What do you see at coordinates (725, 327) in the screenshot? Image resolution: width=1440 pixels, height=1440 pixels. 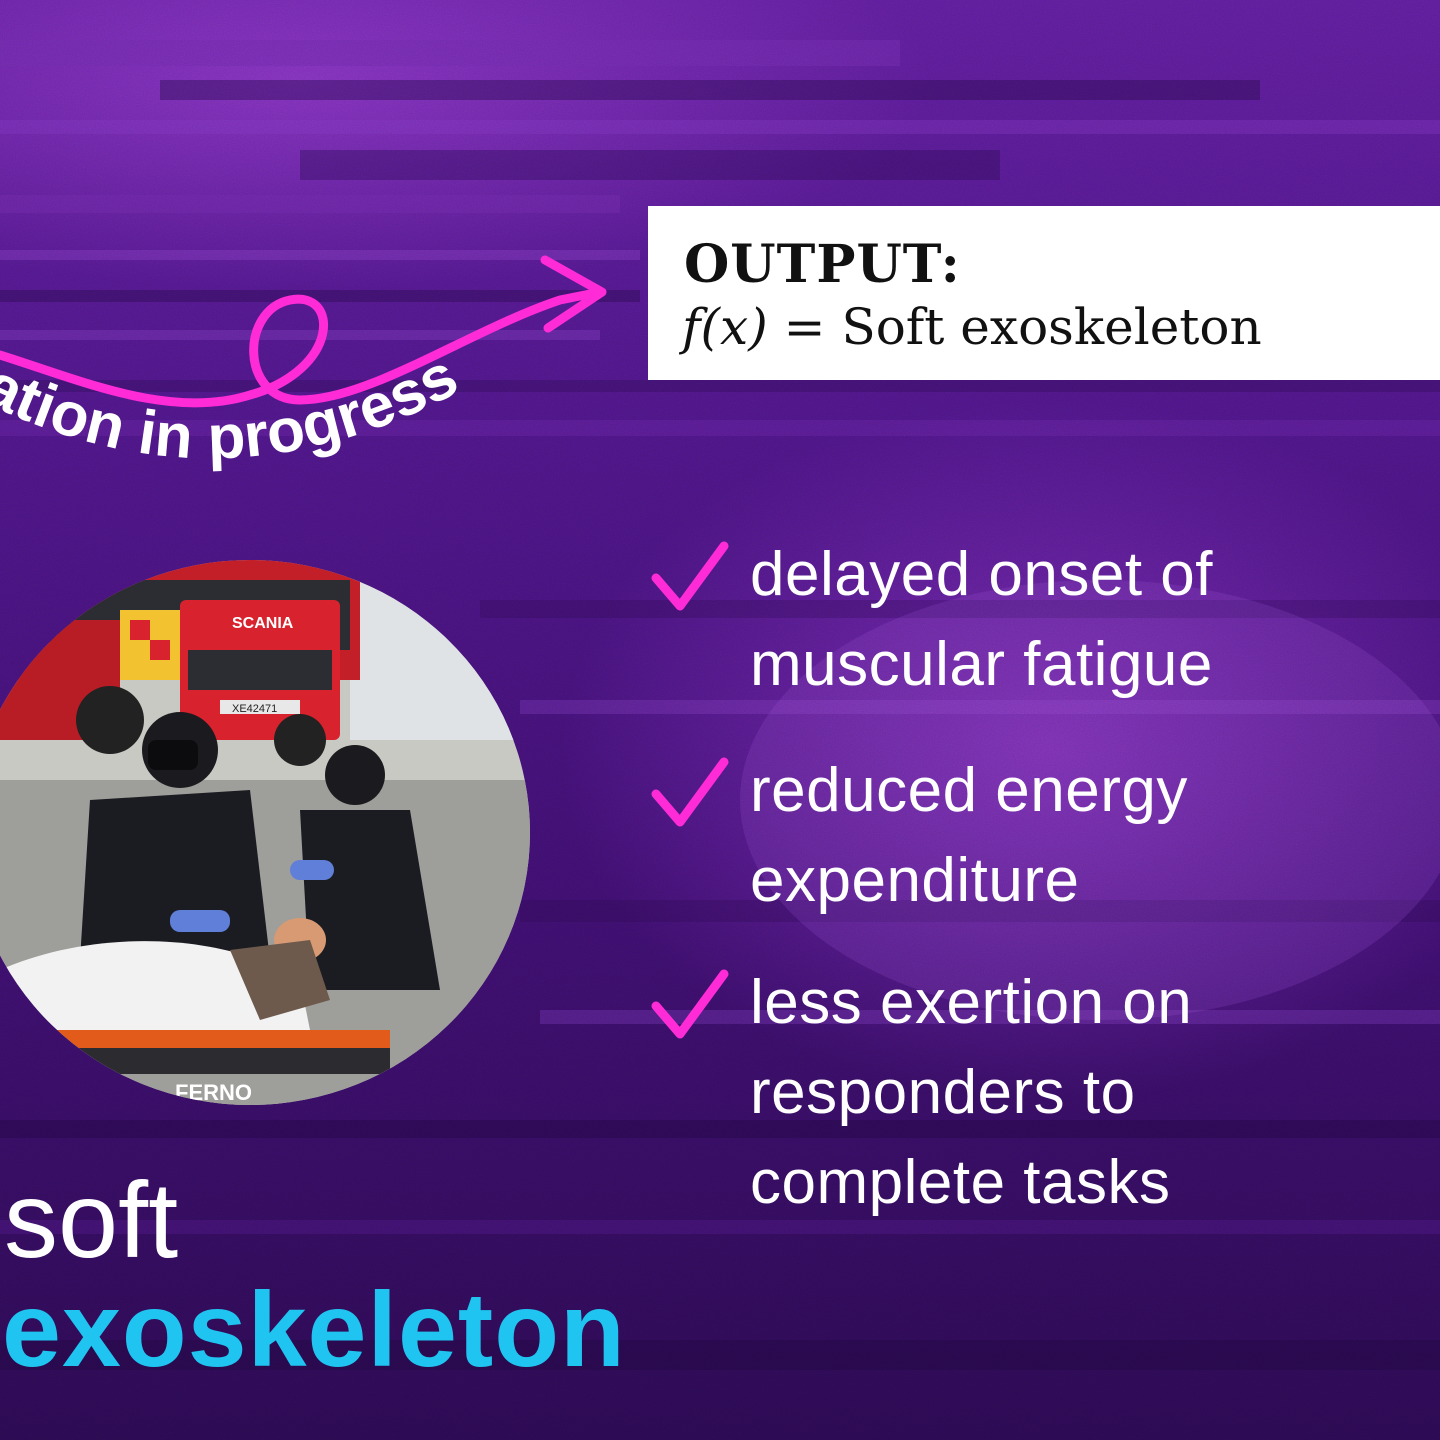 I see `formula-lhs: f(x)` at bounding box center [725, 327].